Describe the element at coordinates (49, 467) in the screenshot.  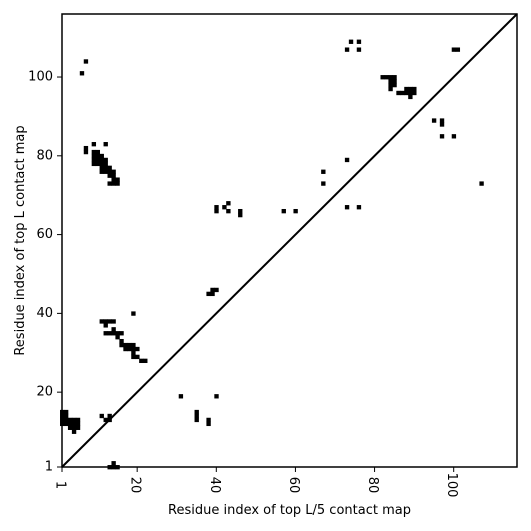
I see `y-tick-label: 1` at that location.